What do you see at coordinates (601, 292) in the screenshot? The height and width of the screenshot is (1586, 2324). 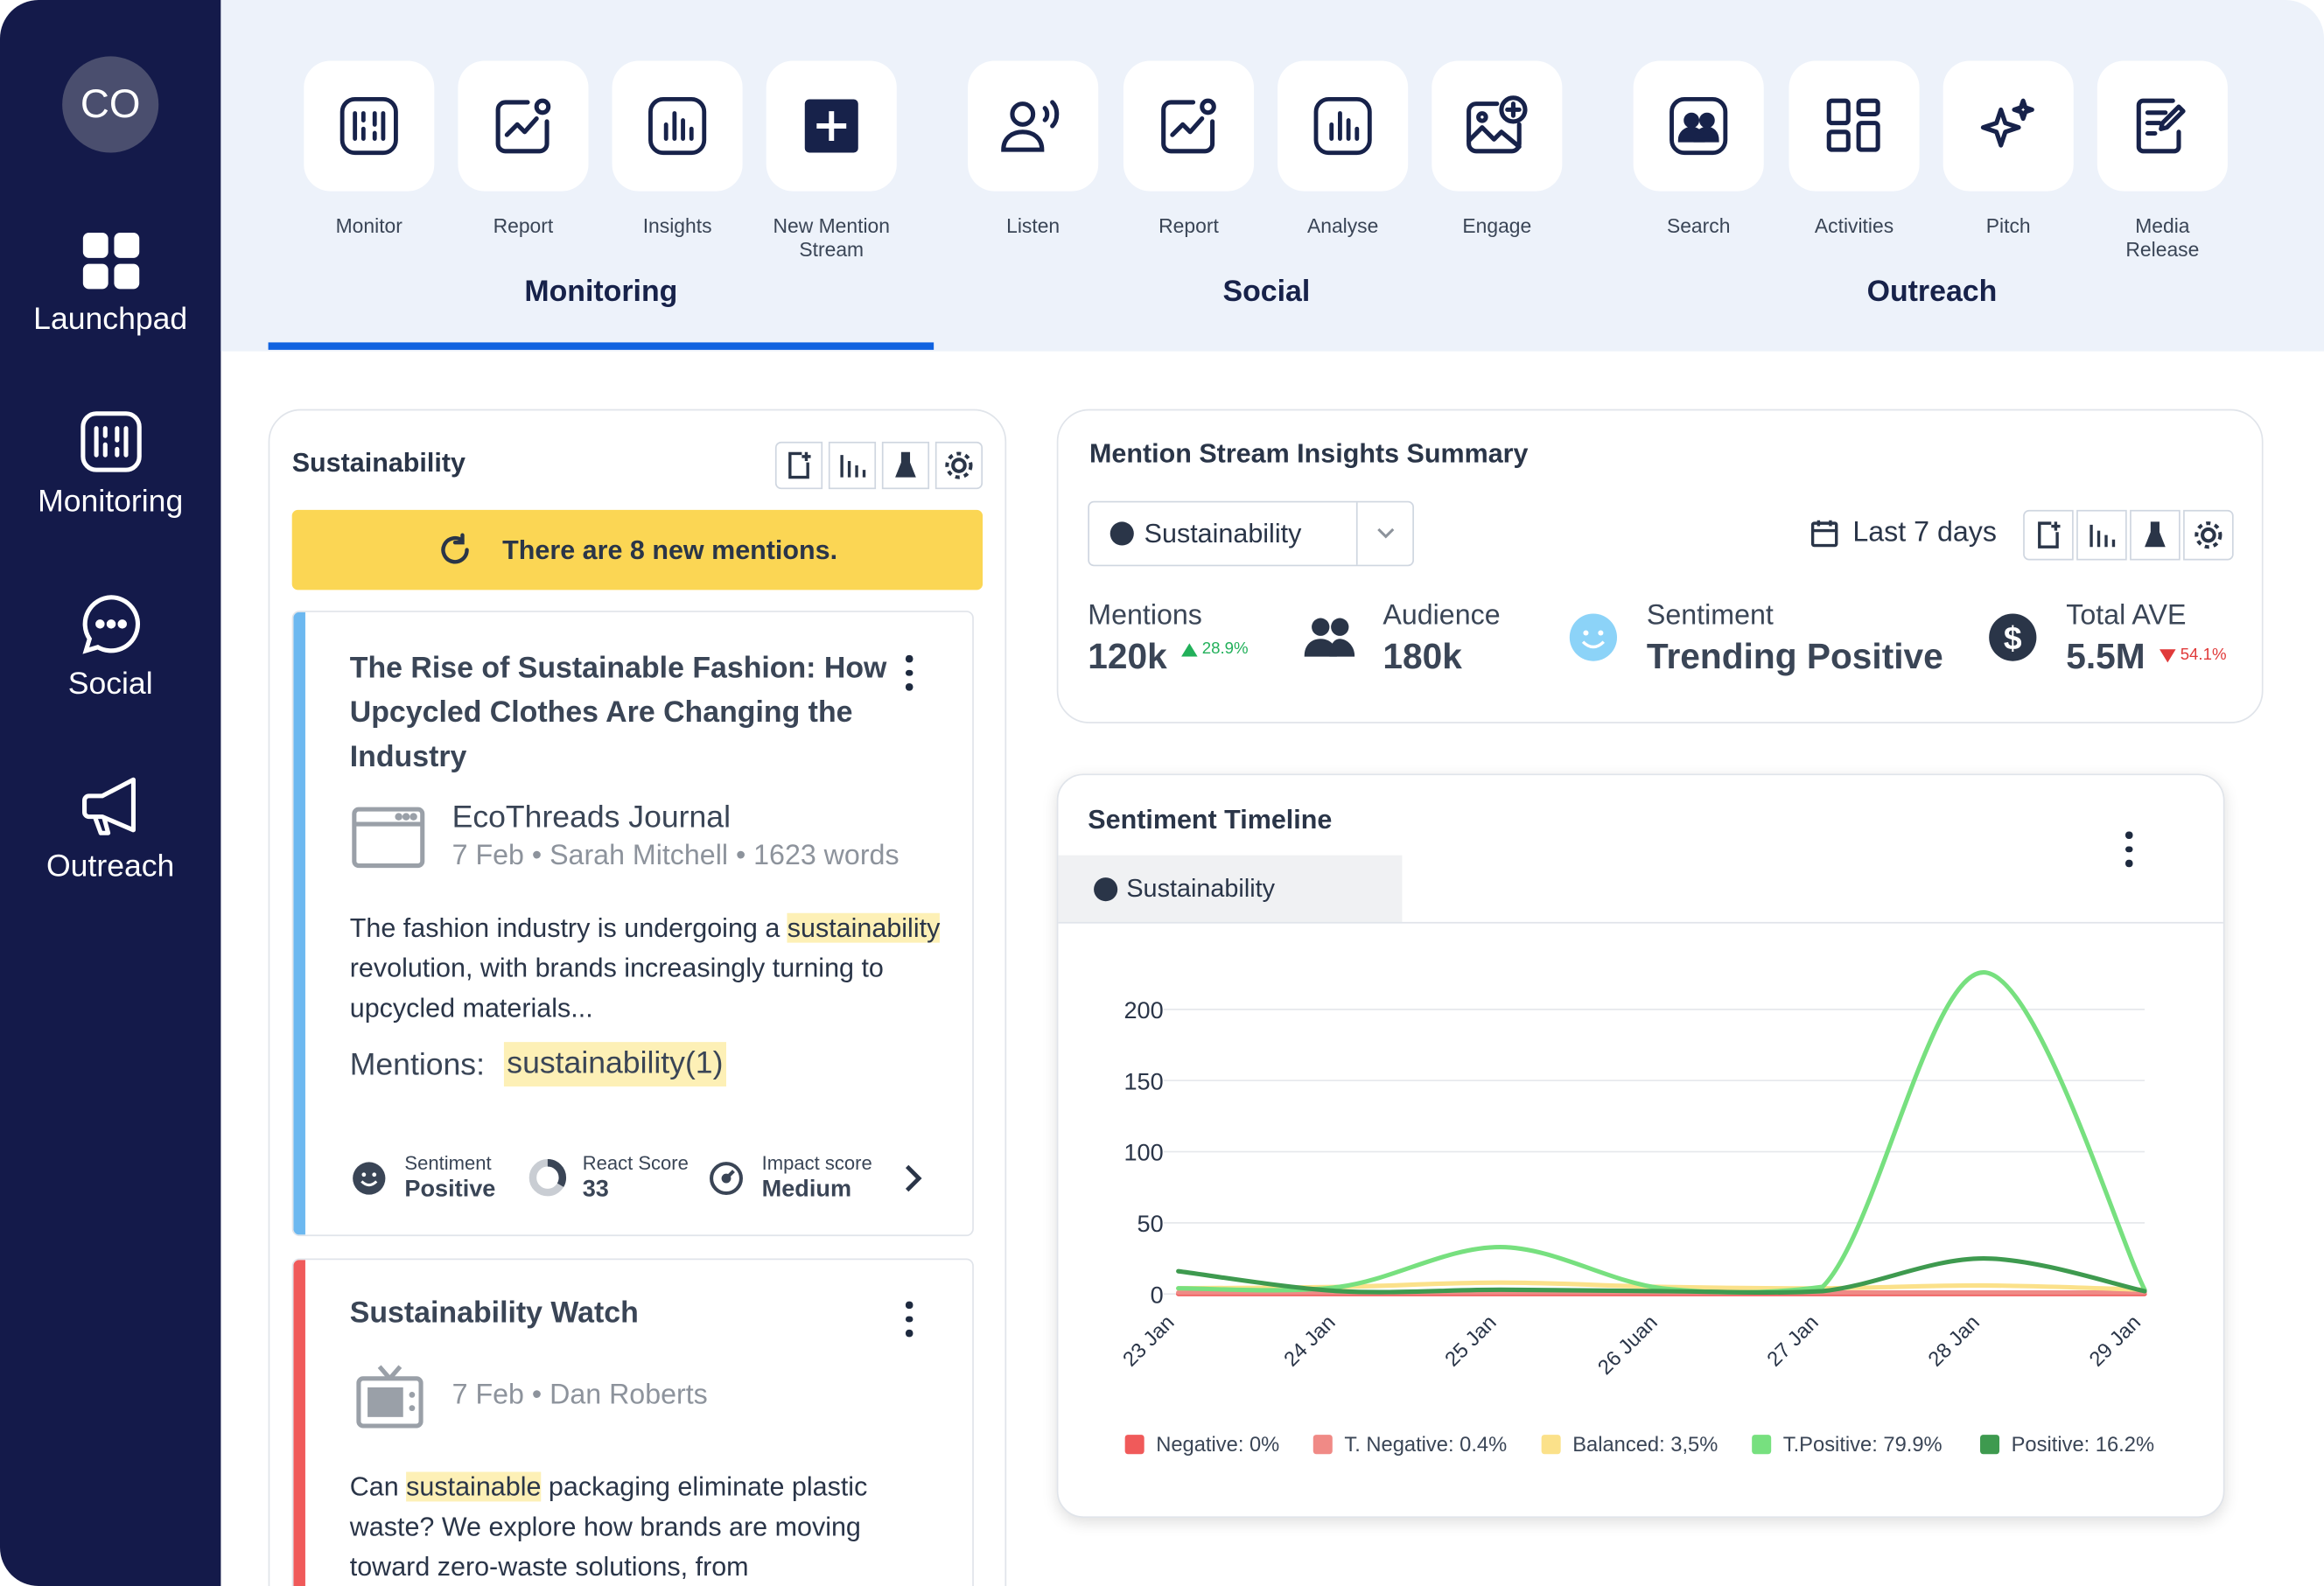 I see `tab-monitoring: Monitoring` at bounding box center [601, 292].